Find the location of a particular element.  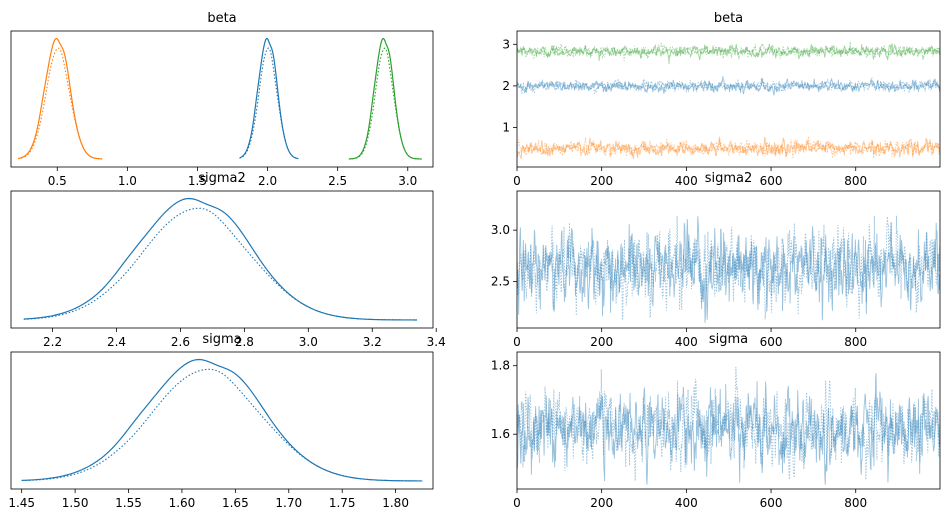

x-tick-label: 3.4 is located at coordinates (436, 342).